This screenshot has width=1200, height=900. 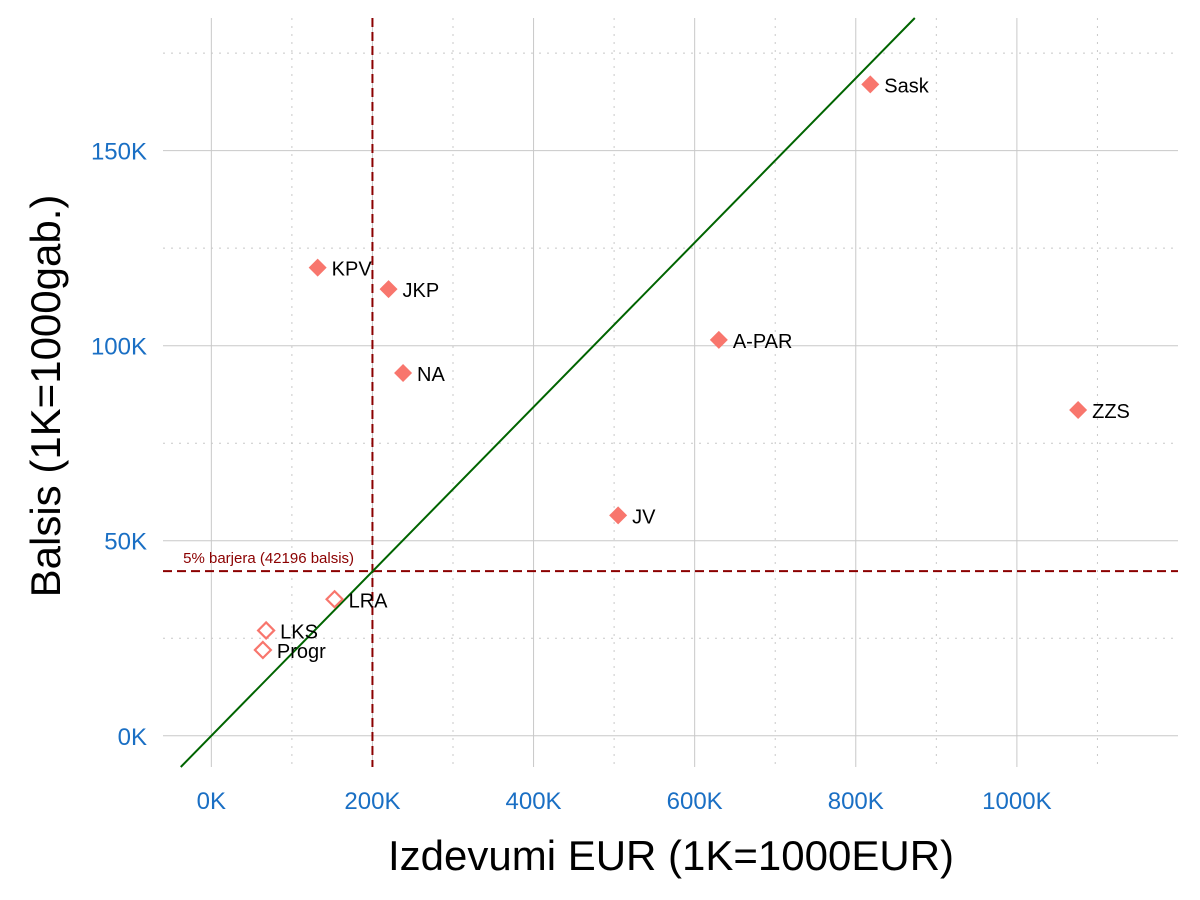 What do you see at coordinates (211, 801) in the screenshot?
I see `x-tick-label: 0K` at bounding box center [211, 801].